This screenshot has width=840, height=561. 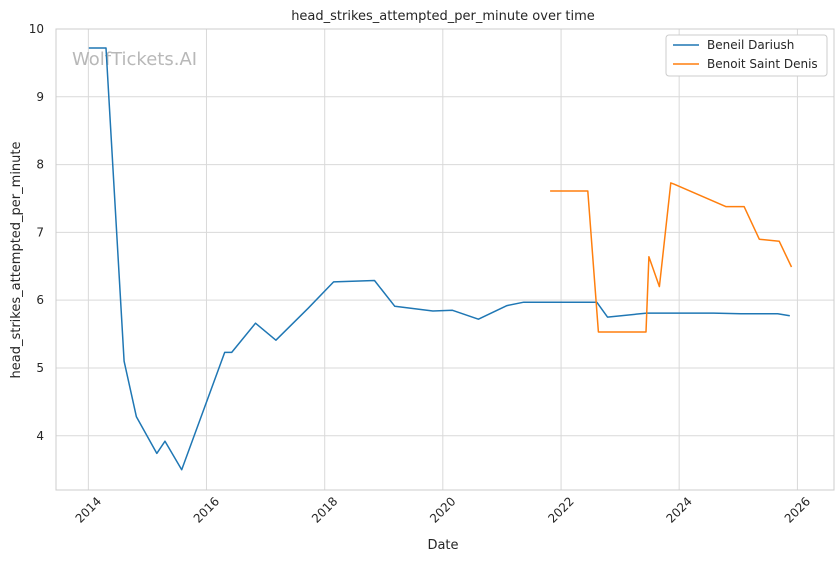 I want to click on y-tick-label: 6, so click(x=40, y=300).